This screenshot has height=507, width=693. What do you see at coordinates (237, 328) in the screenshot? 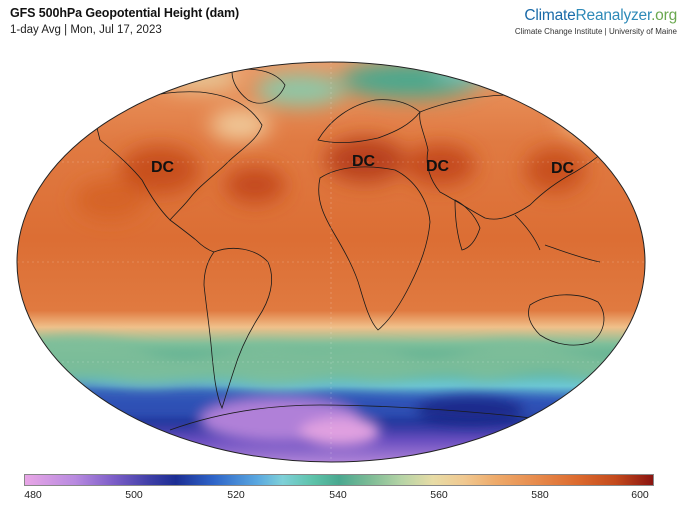
I see `south-america-outline` at bounding box center [237, 328].